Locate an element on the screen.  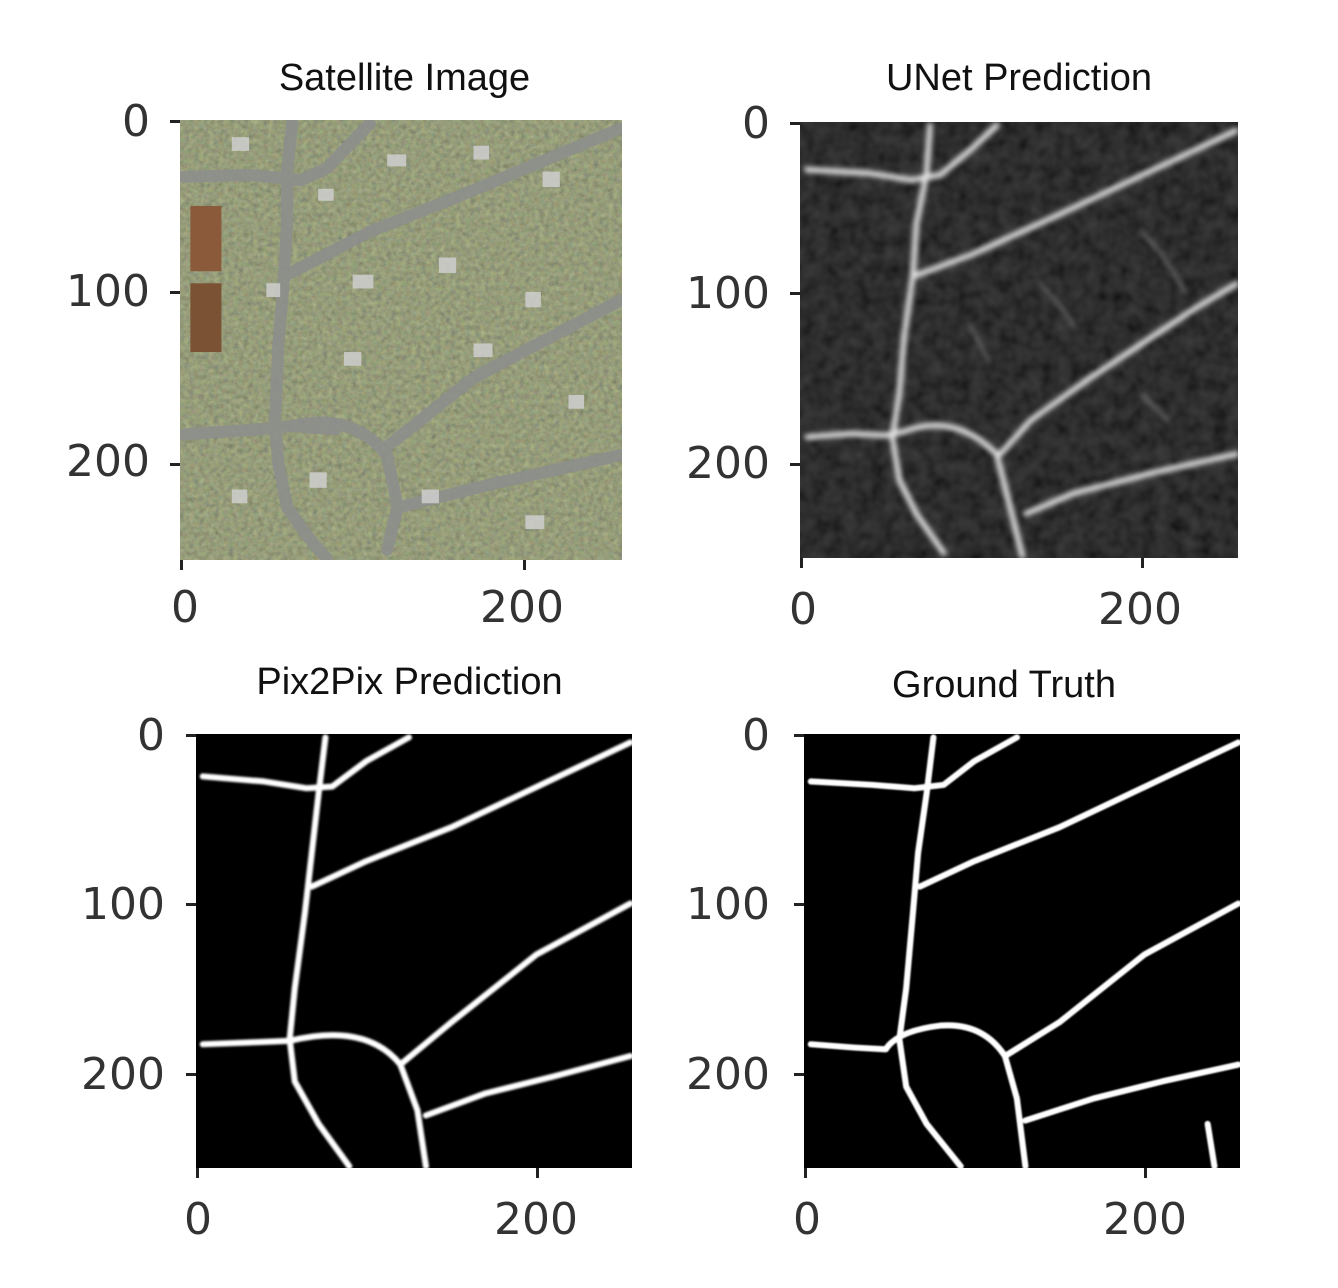
panel-title: Satellite Image is located at coordinates (404, 78).